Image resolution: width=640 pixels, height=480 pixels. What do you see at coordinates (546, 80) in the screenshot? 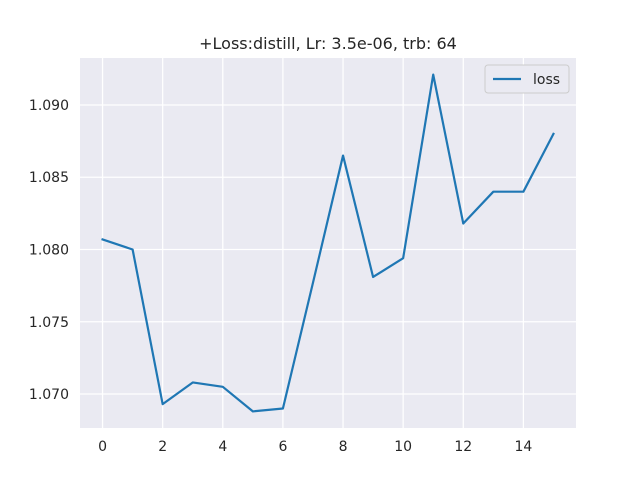
I see `legend-label: loss` at bounding box center [546, 80].